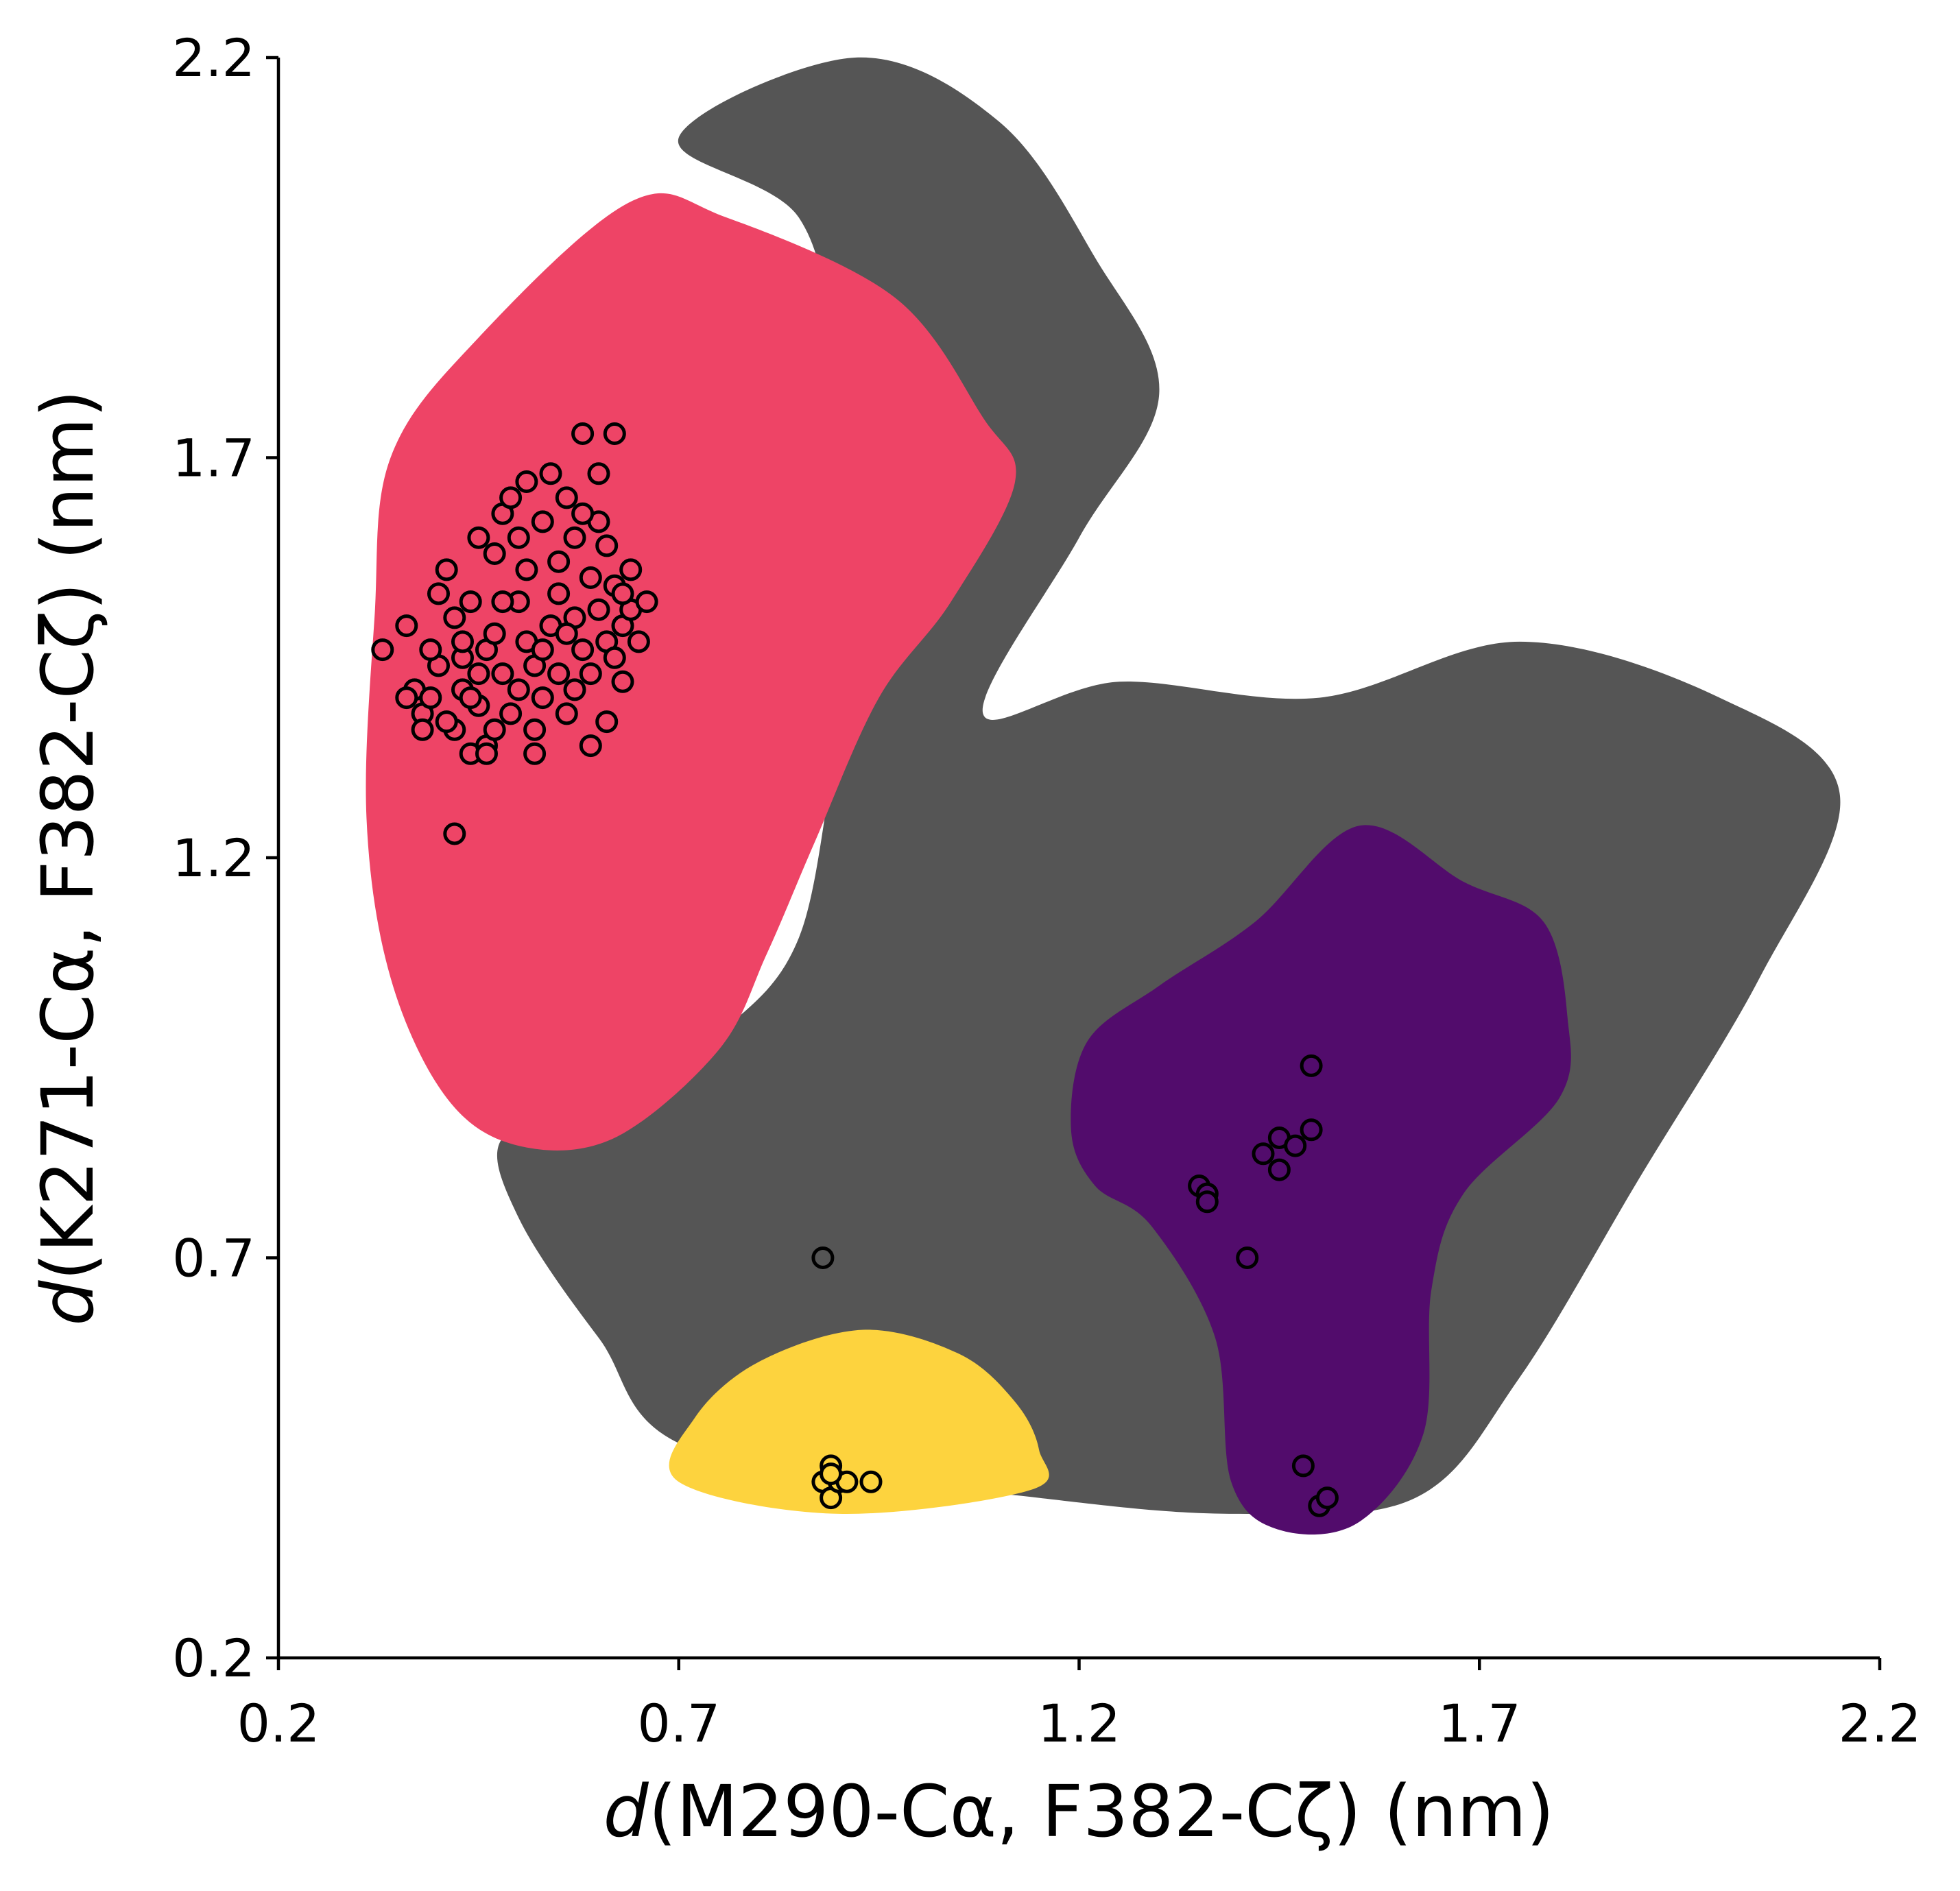 This screenshot has height=1891, width=1960. I want to click on x-axis-title: d(M290-Cα, F382-Cζ) (nm), so click(1079, 1812).